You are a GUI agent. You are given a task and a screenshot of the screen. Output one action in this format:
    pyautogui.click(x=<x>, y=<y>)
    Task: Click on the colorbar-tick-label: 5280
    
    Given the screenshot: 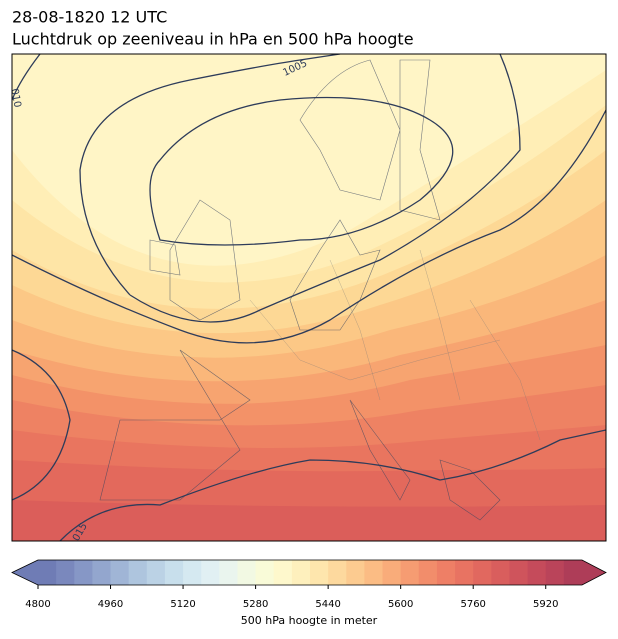 What is the action you would take?
    pyautogui.click(x=255, y=604)
    